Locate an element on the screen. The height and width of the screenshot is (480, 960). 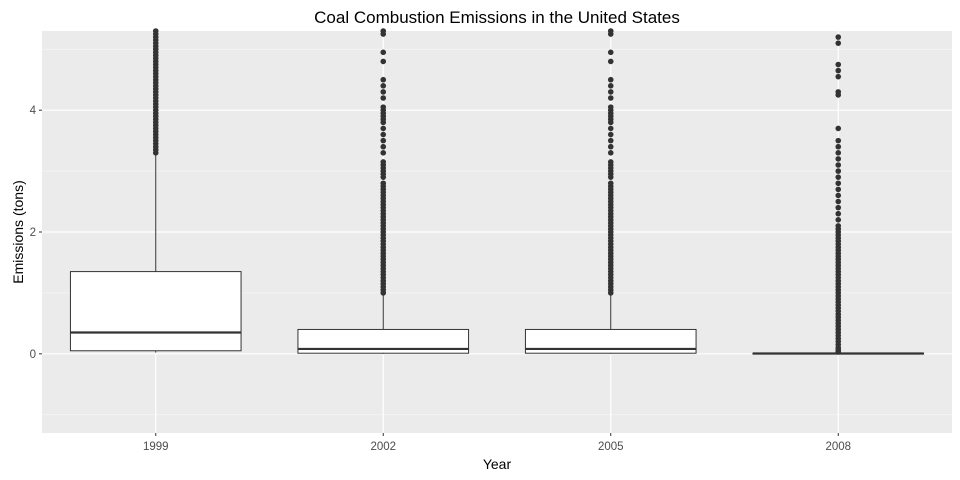
x-tick-label: 2008 is located at coordinates (838, 447).